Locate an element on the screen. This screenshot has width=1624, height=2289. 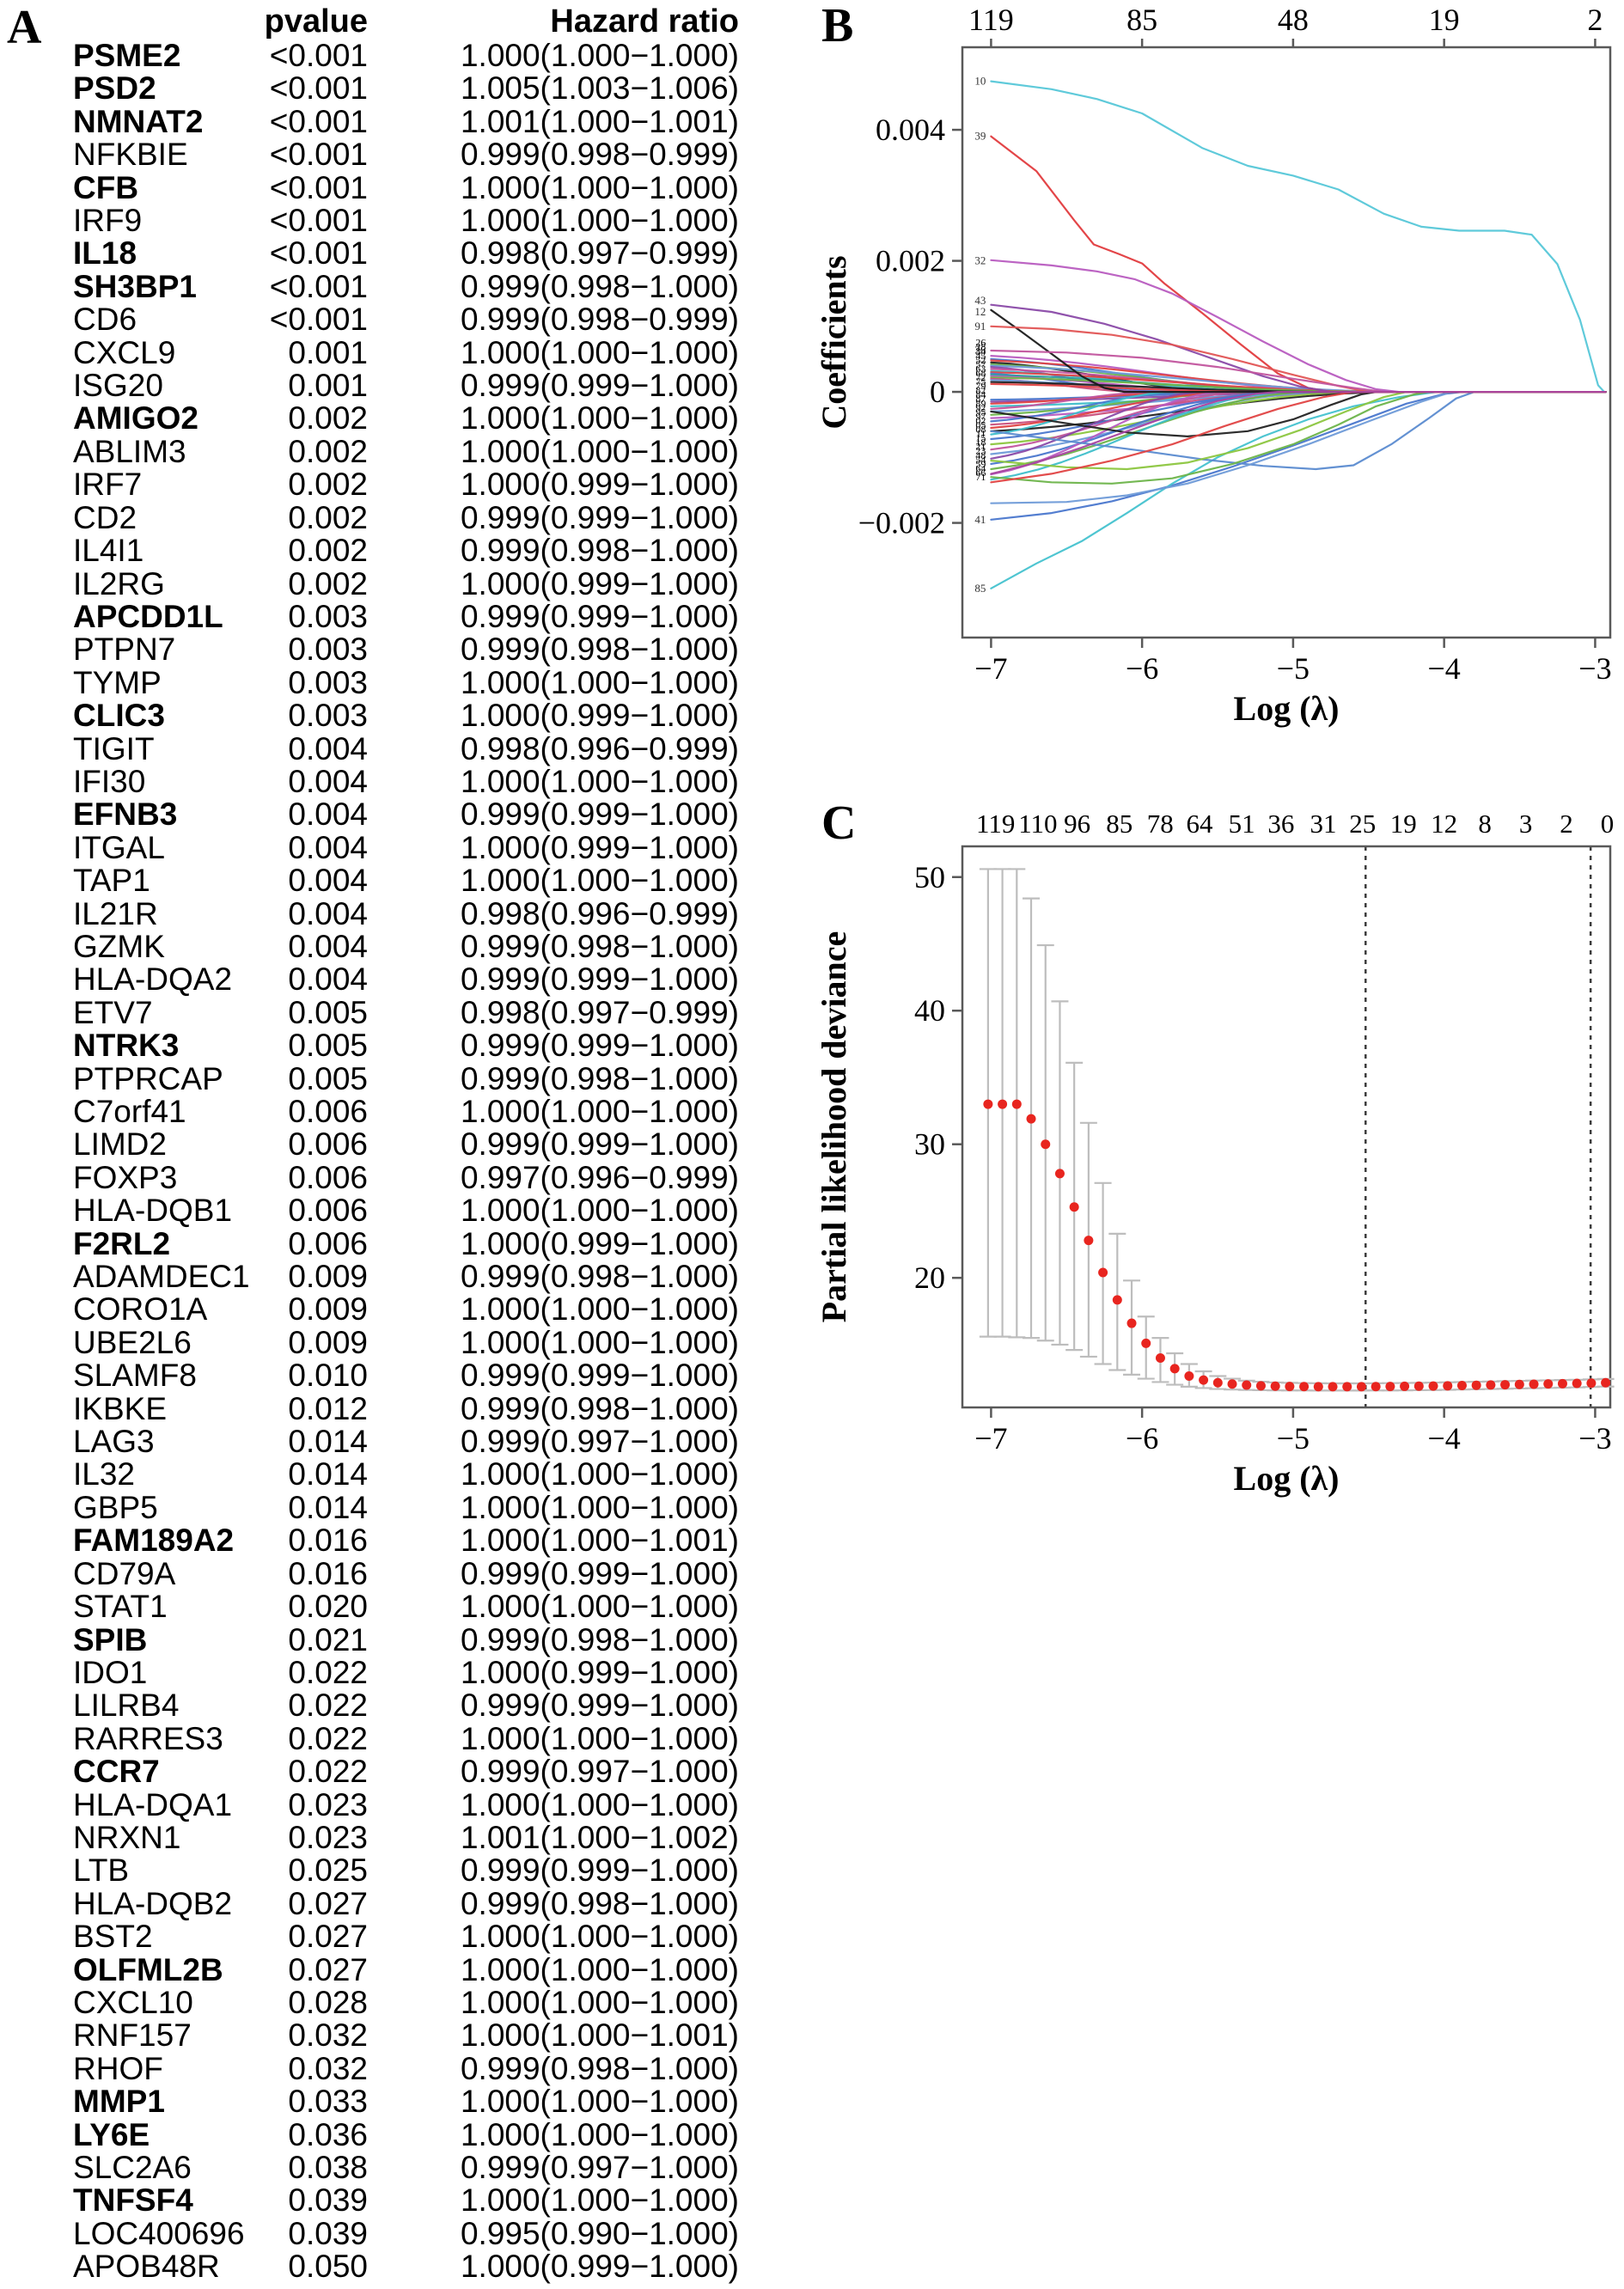
table-row: BST2 0.027 1.000(1.000−1.000) is located at coordinates (391, 1936).